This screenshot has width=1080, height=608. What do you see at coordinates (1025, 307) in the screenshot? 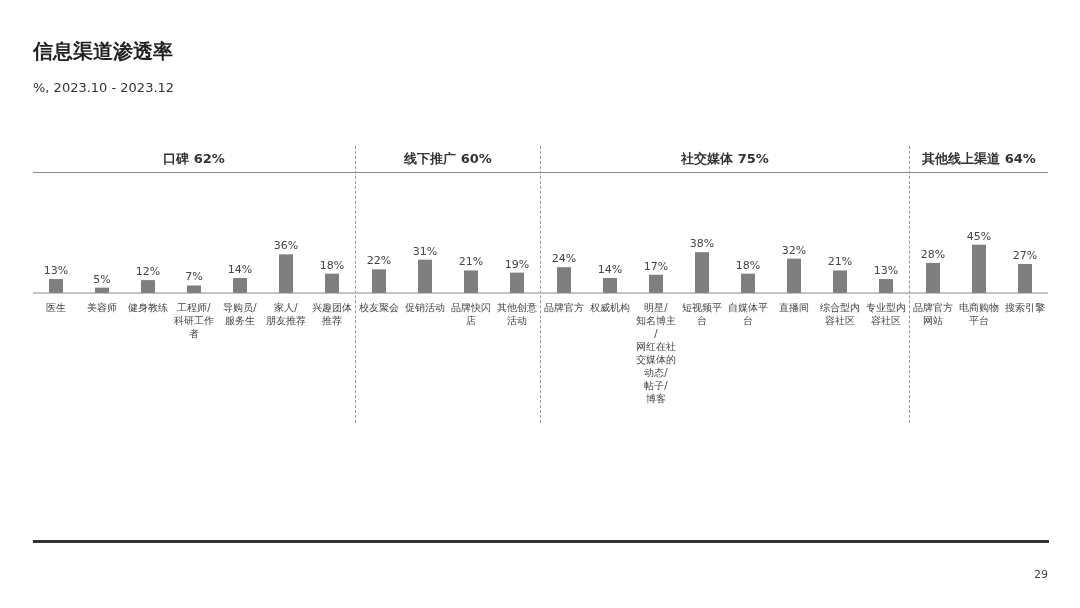
I see `x-tick-label: 搜索引擎` at bounding box center [1025, 307].